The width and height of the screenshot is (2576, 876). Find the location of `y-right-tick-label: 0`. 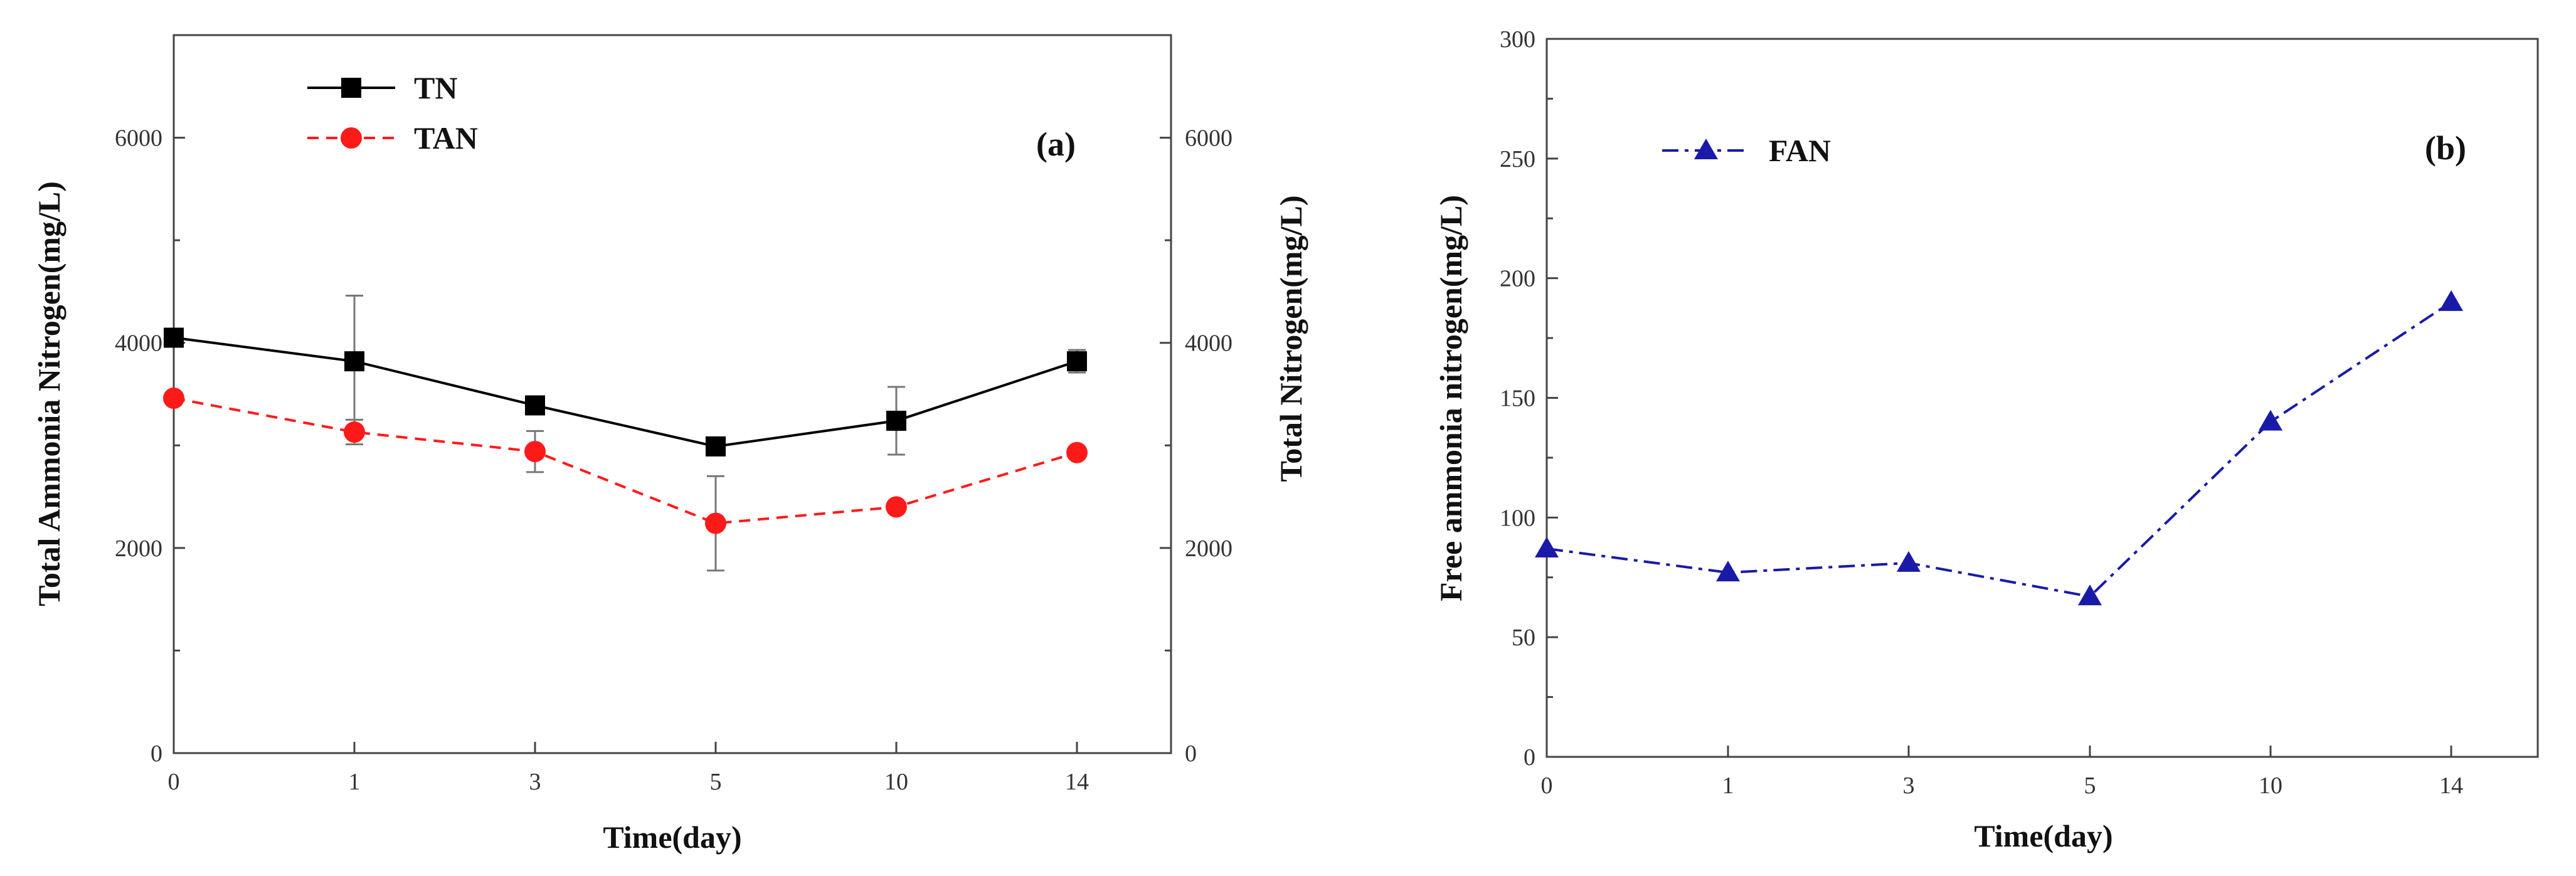

y-right-tick-label: 0 is located at coordinates (1191, 754).